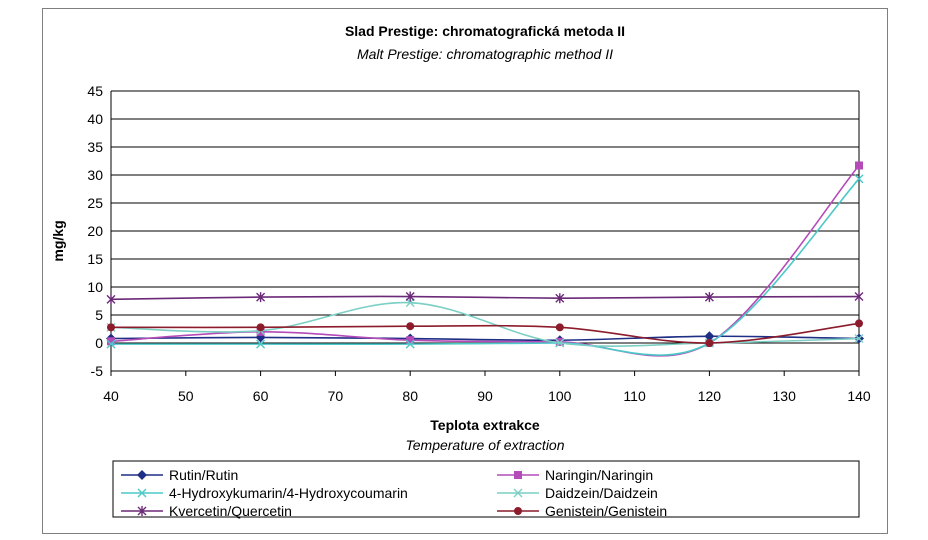 The height and width of the screenshot is (540, 928). What do you see at coordinates (785, 396) in the screenshot?
I see `x-tick-label: 130` at bounding box center [785, 396].